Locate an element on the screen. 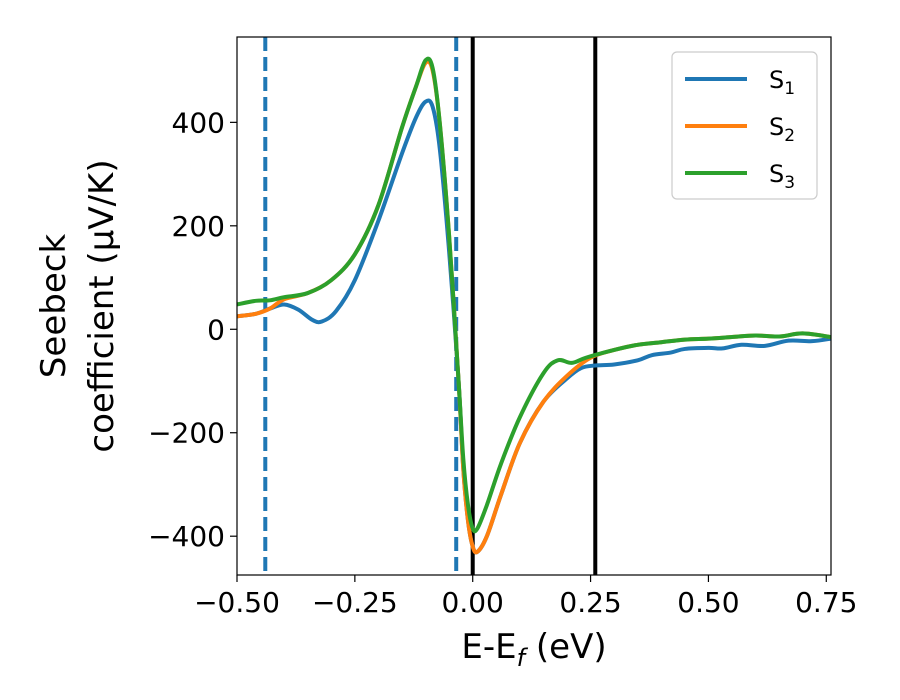 The height and width of the screenshot is (700, 900). legend-label-S2: S2 is located at coordinates (782, 129).